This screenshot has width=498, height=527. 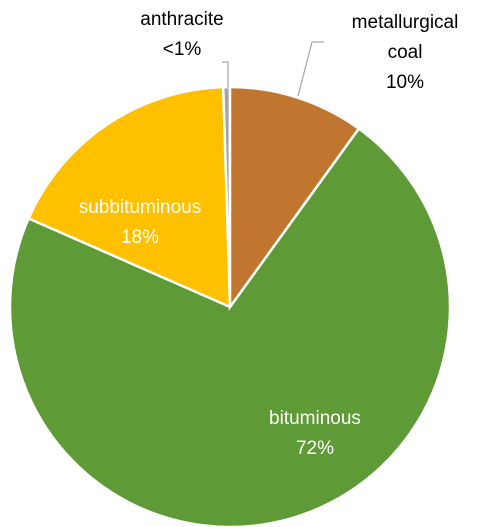 I want to click on category-label: bituminous, so click(x=315, y=418).